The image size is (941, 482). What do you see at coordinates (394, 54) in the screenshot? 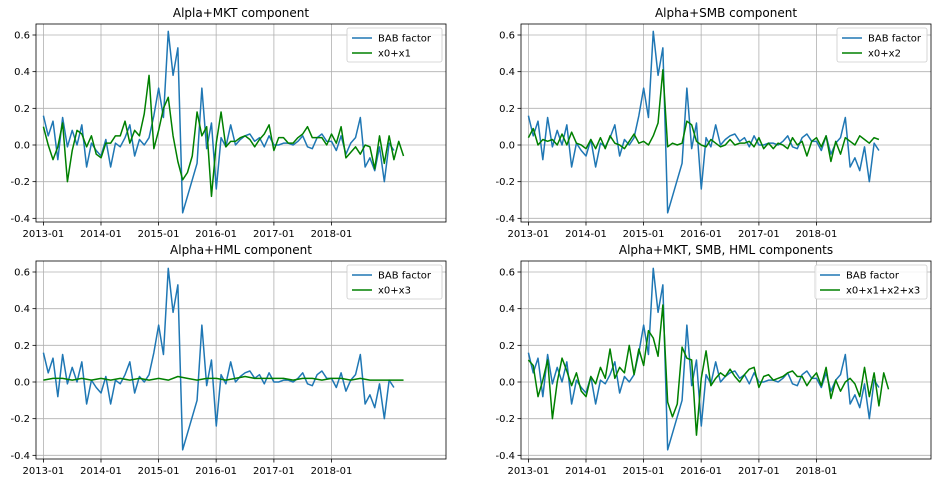
I see `legend-label: x0+x1` at bounding box center [394, 54].